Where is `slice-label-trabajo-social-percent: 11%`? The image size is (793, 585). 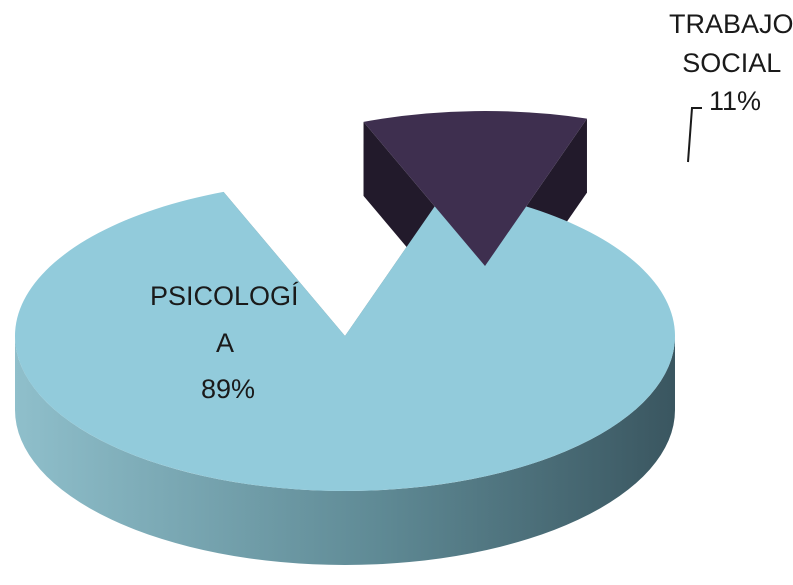 slice-label-trabajo-social-percent: 11% is located at coordinates (735, 101).